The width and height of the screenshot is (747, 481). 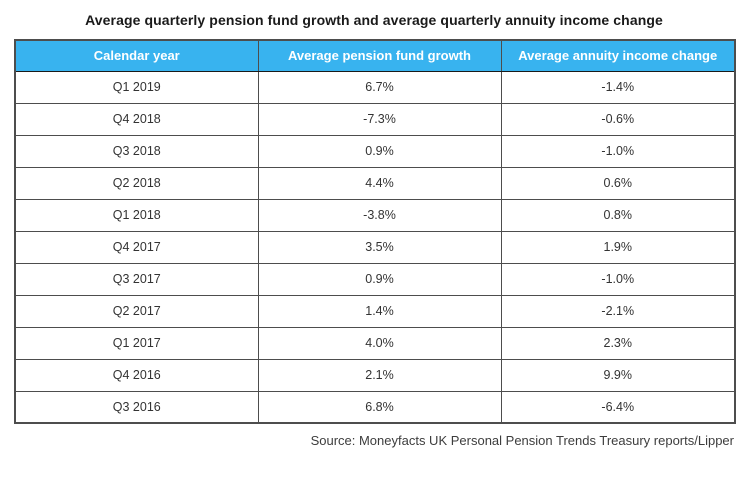 What do you see at coordinates (379, 87) in the screenshot?
I see `cell-pension-growth: 6.7%` at bounding box center [379, 87].